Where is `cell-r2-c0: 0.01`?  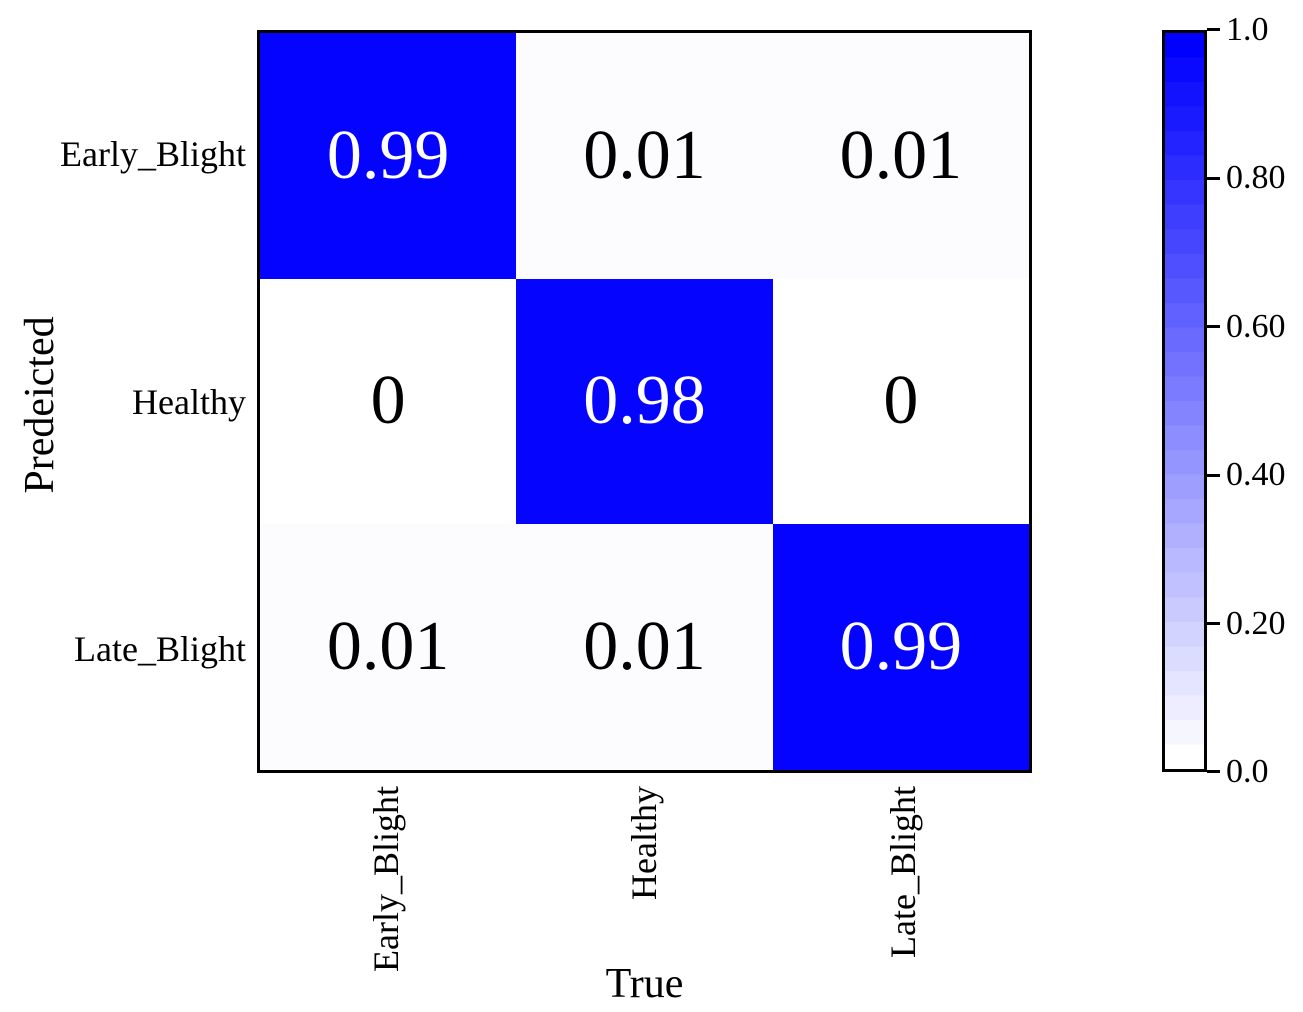 cell-r2-c0: 0.01 is located at coordinates (388, 647).